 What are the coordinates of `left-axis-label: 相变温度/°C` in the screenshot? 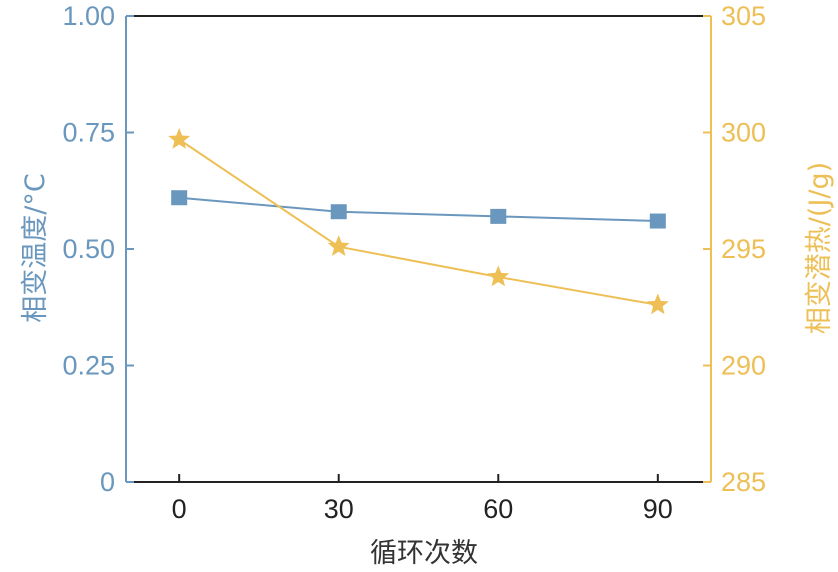 It's located at (35, 247).